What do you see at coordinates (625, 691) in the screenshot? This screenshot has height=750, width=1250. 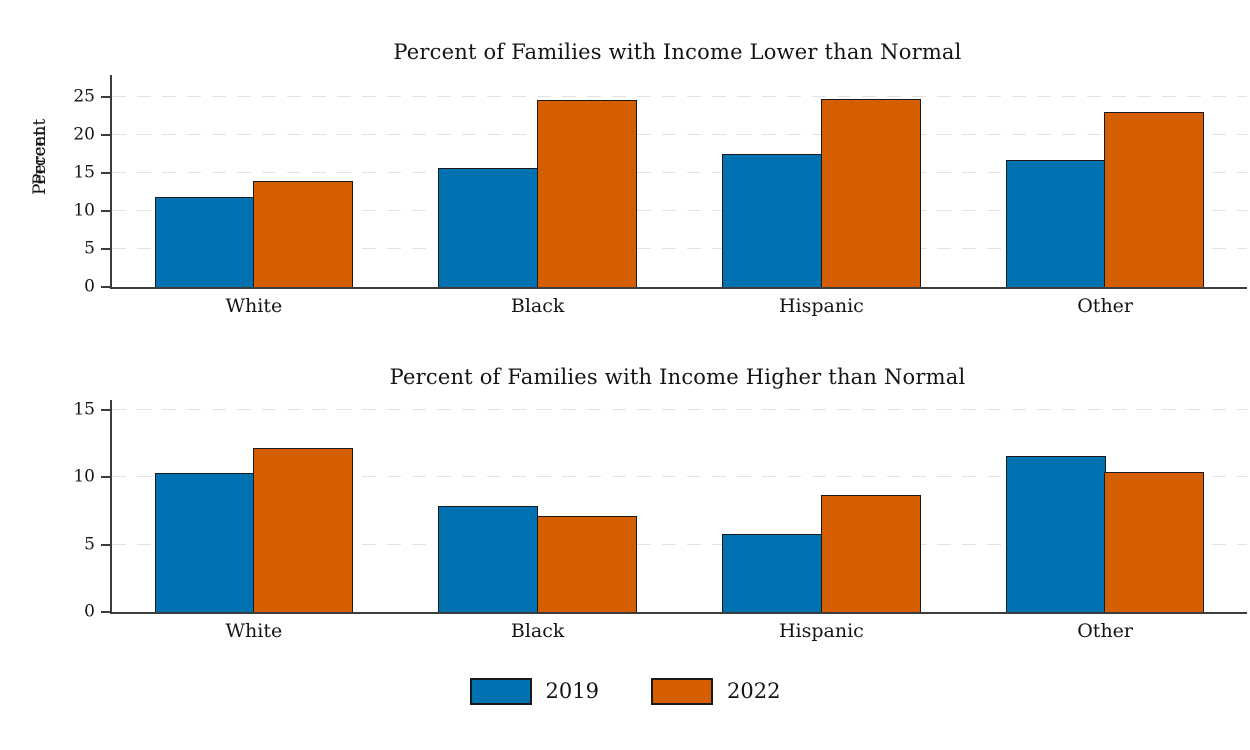 I see `legend: 2019 2022` at bounding box center [625, 691].